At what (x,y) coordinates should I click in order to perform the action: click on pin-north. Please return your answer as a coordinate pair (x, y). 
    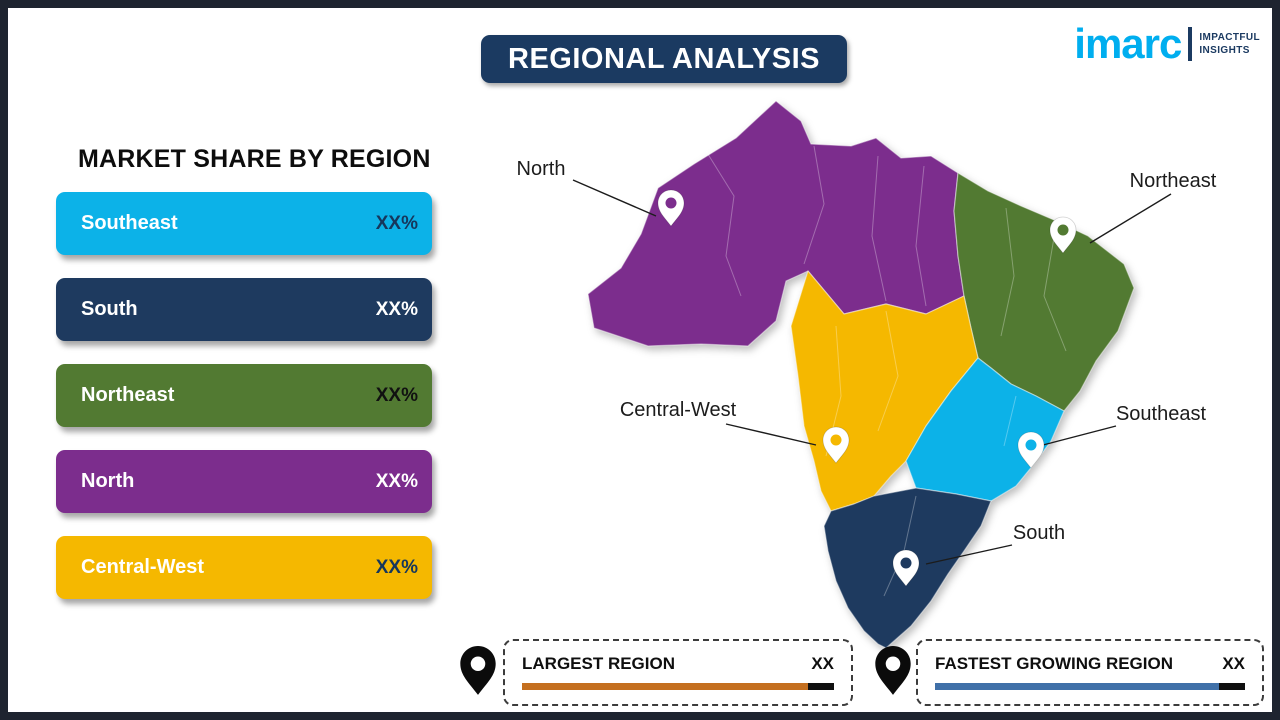
    Looking at the image, I should click on (671, 208).